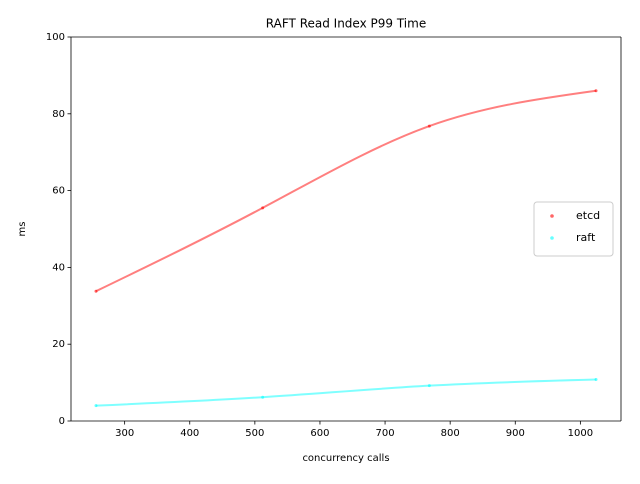 The image size is (640, 484). I want to click on x-tick-label: 300, so click(124, 433).